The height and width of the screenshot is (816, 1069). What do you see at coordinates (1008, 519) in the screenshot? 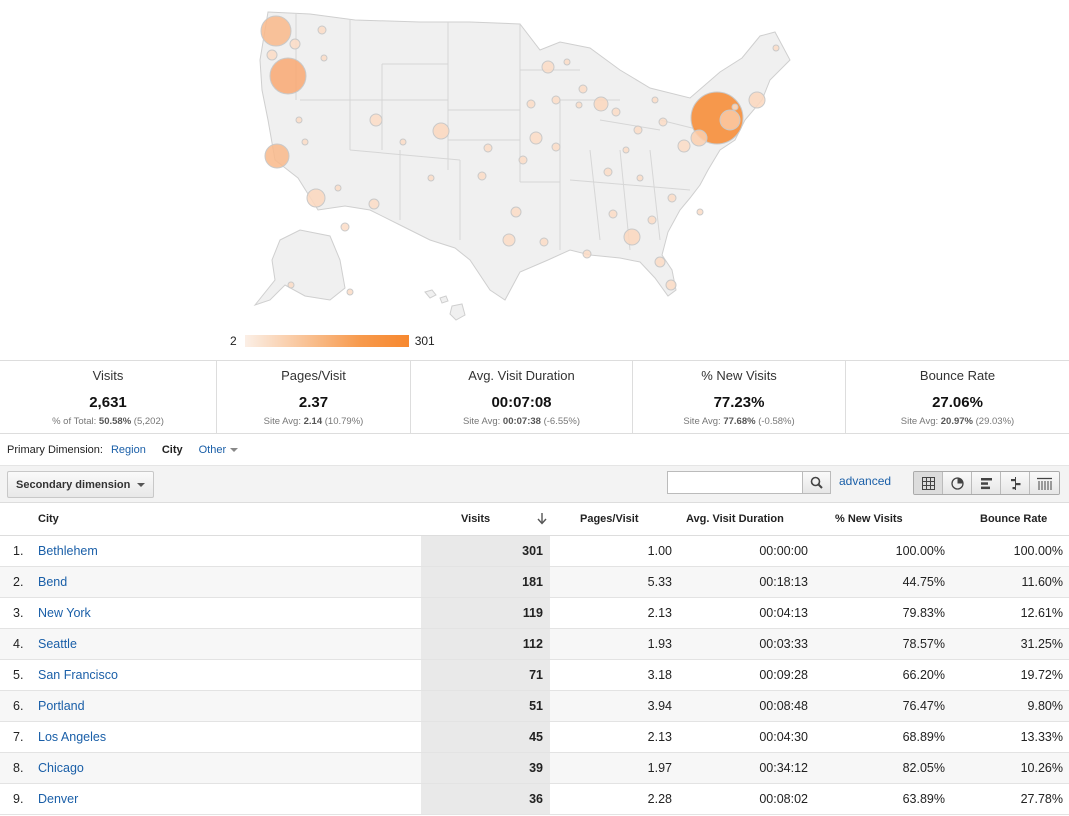
I see `header-bounce-rate: Bounce Rate` at bounding box center [1008, 519].